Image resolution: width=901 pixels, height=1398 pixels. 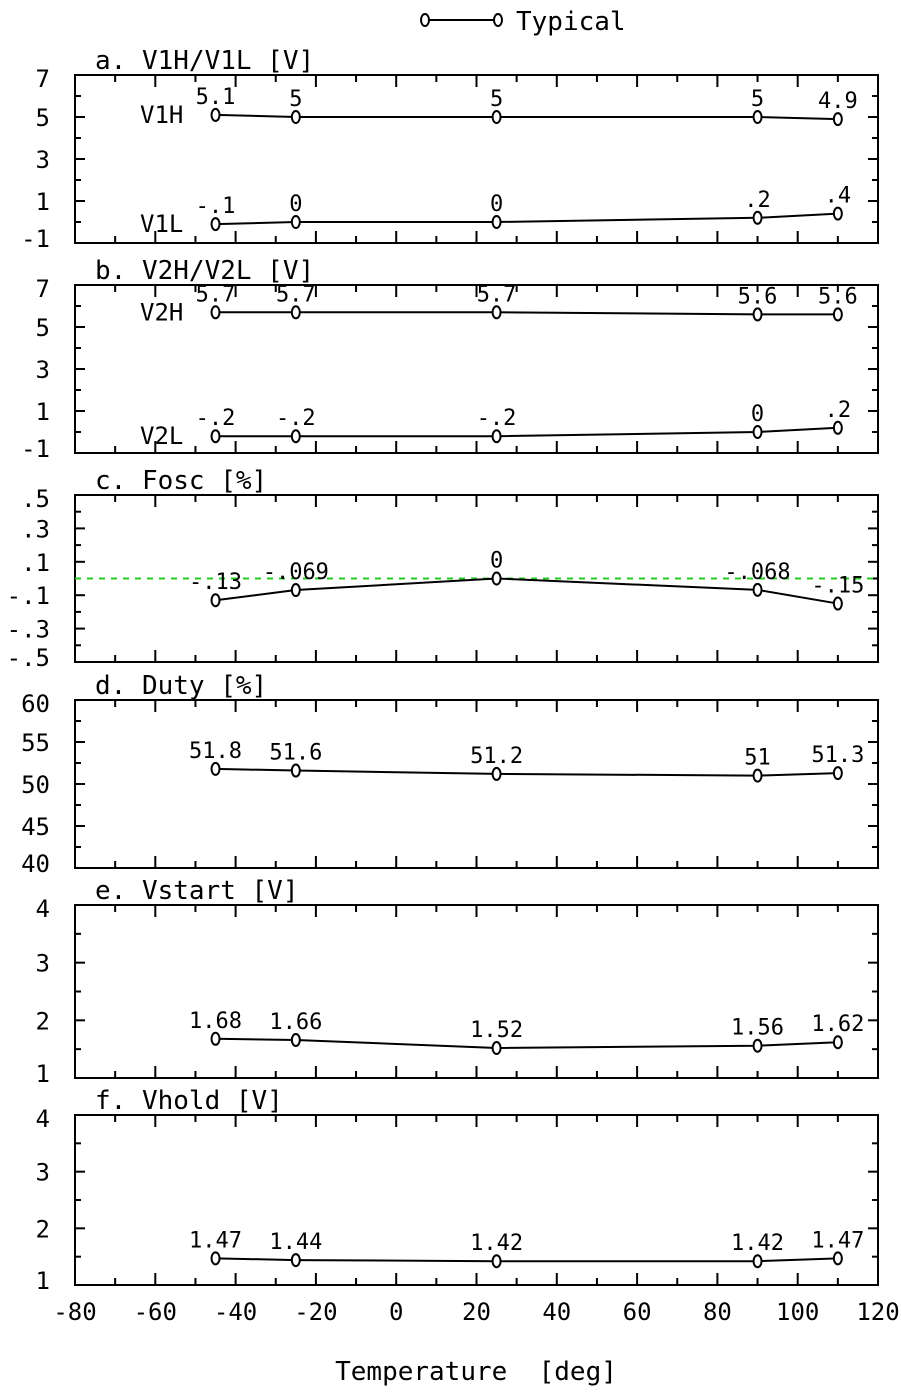 What do you see at coordinates (215, 582) in the screenshot?
I see `data-label: -.13` at bounding box center [215, 582].